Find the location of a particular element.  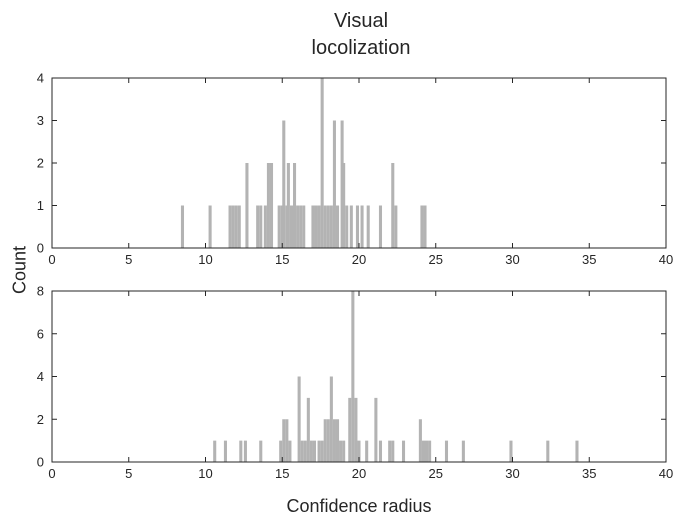

chart-title-line-2: locolization is located at coordinates (361, 48).